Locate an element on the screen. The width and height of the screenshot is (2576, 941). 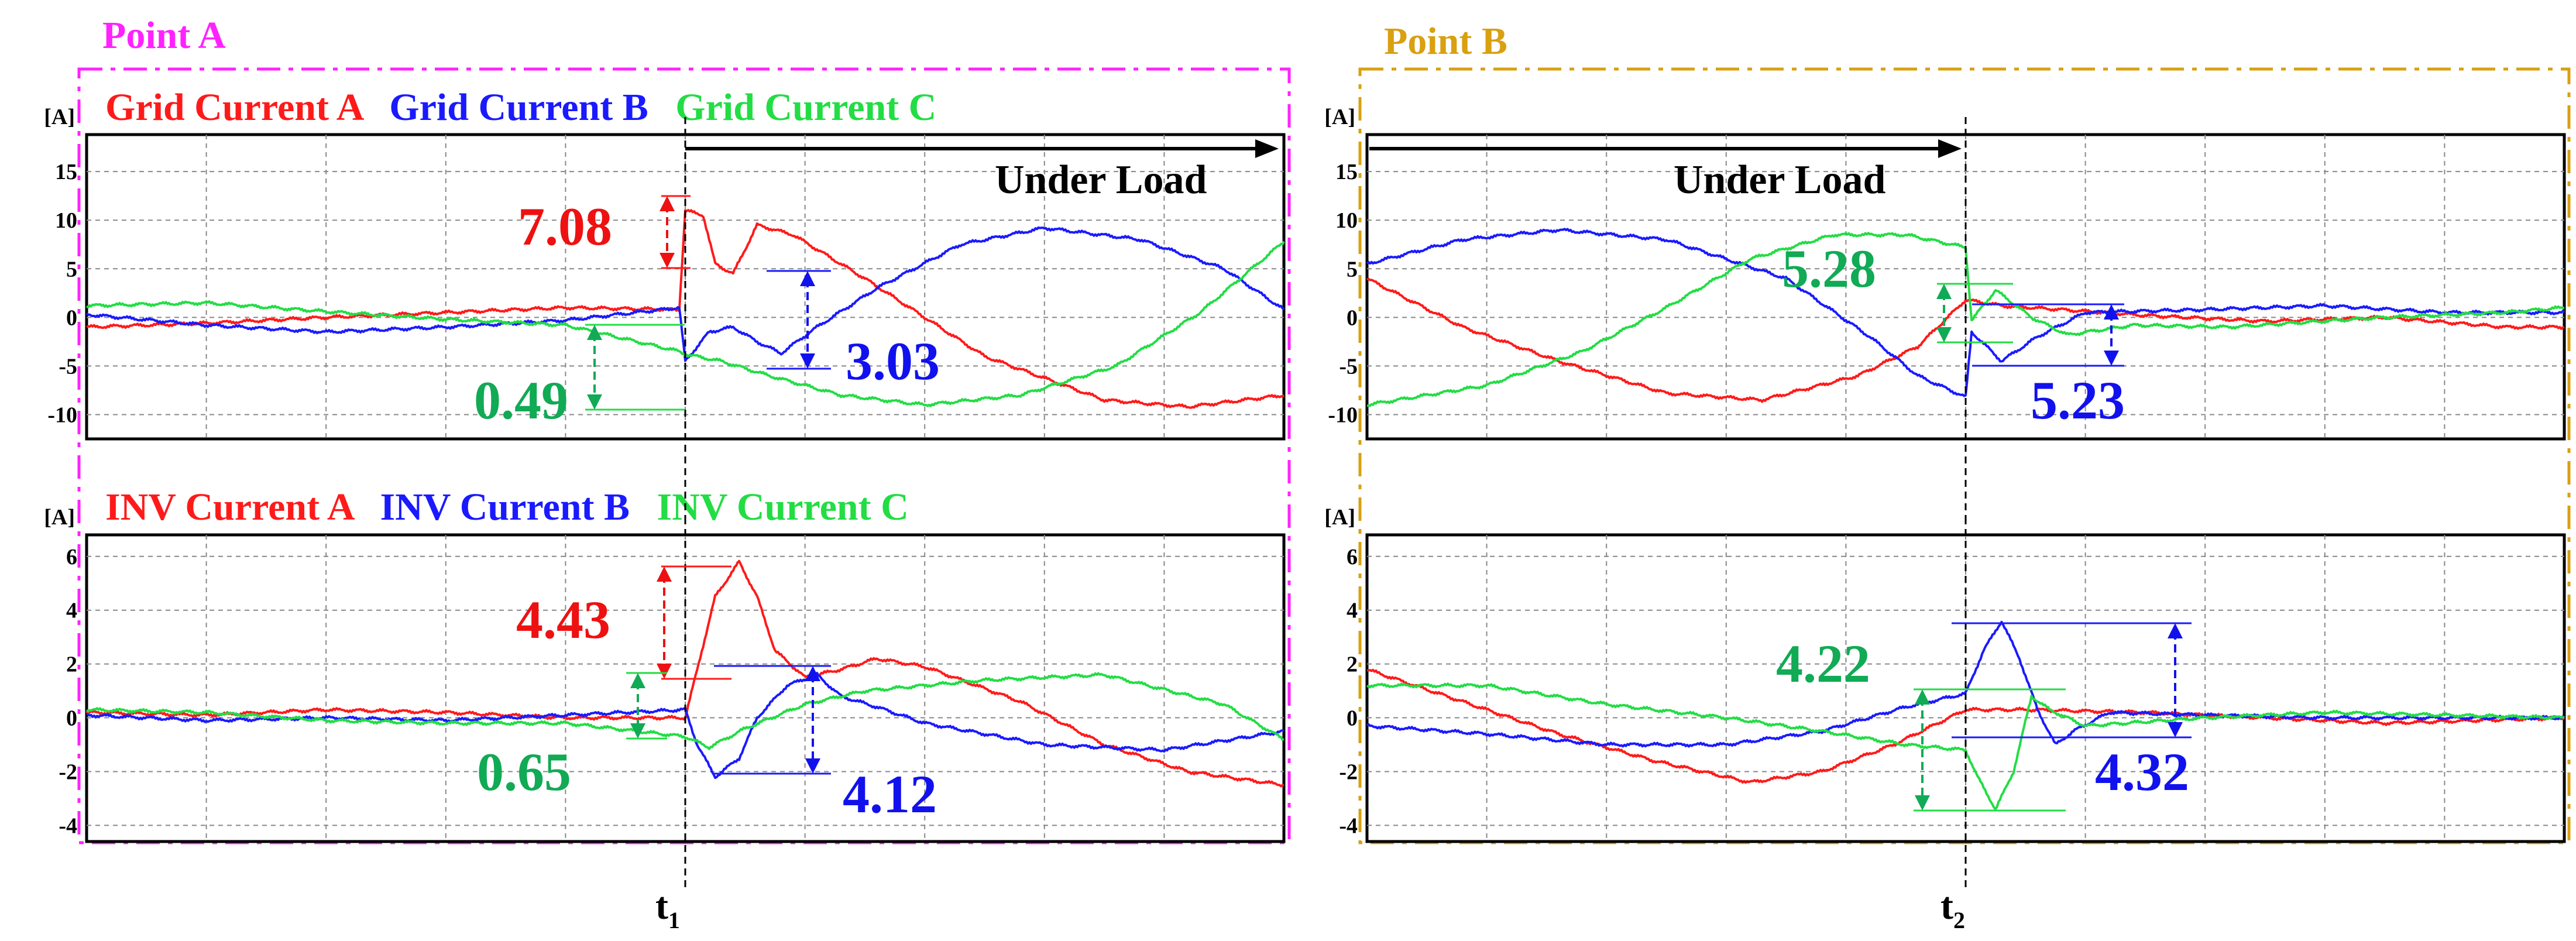
annotation-green: 0.49 is located at coordinates (579, 377).